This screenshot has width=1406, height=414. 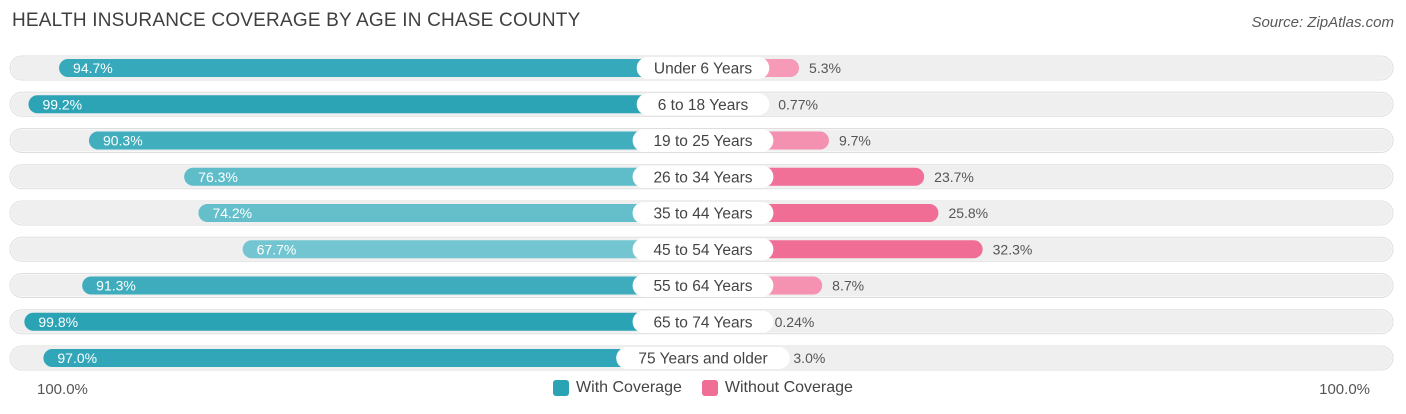 What do you see at coordinates (968, 213) in the screenshot?
I see `without-coverage-value: 25.8%` at bounding box center [968, 213].